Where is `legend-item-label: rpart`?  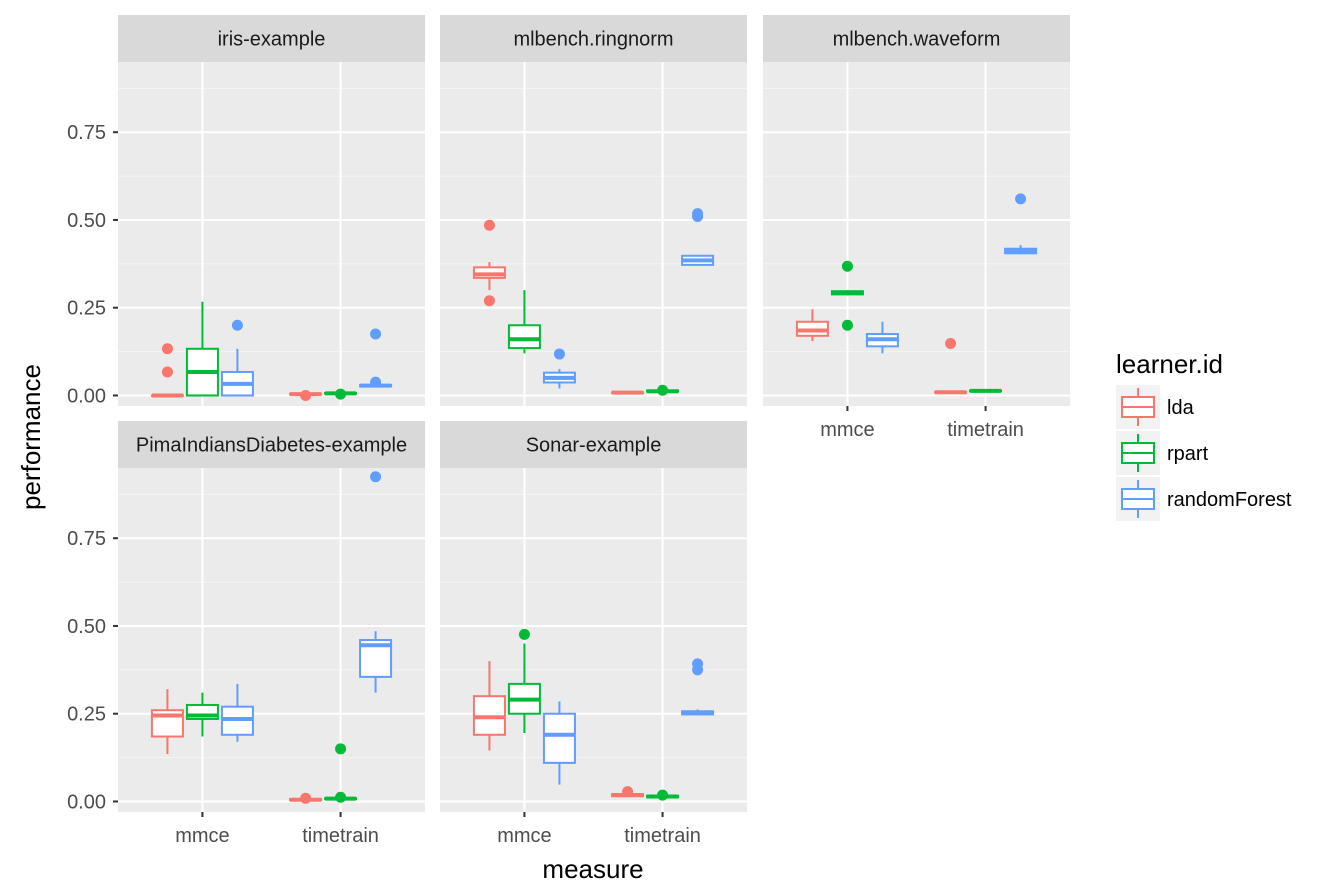 legend-item-label: rpart is located at coordinates (1188, 454).